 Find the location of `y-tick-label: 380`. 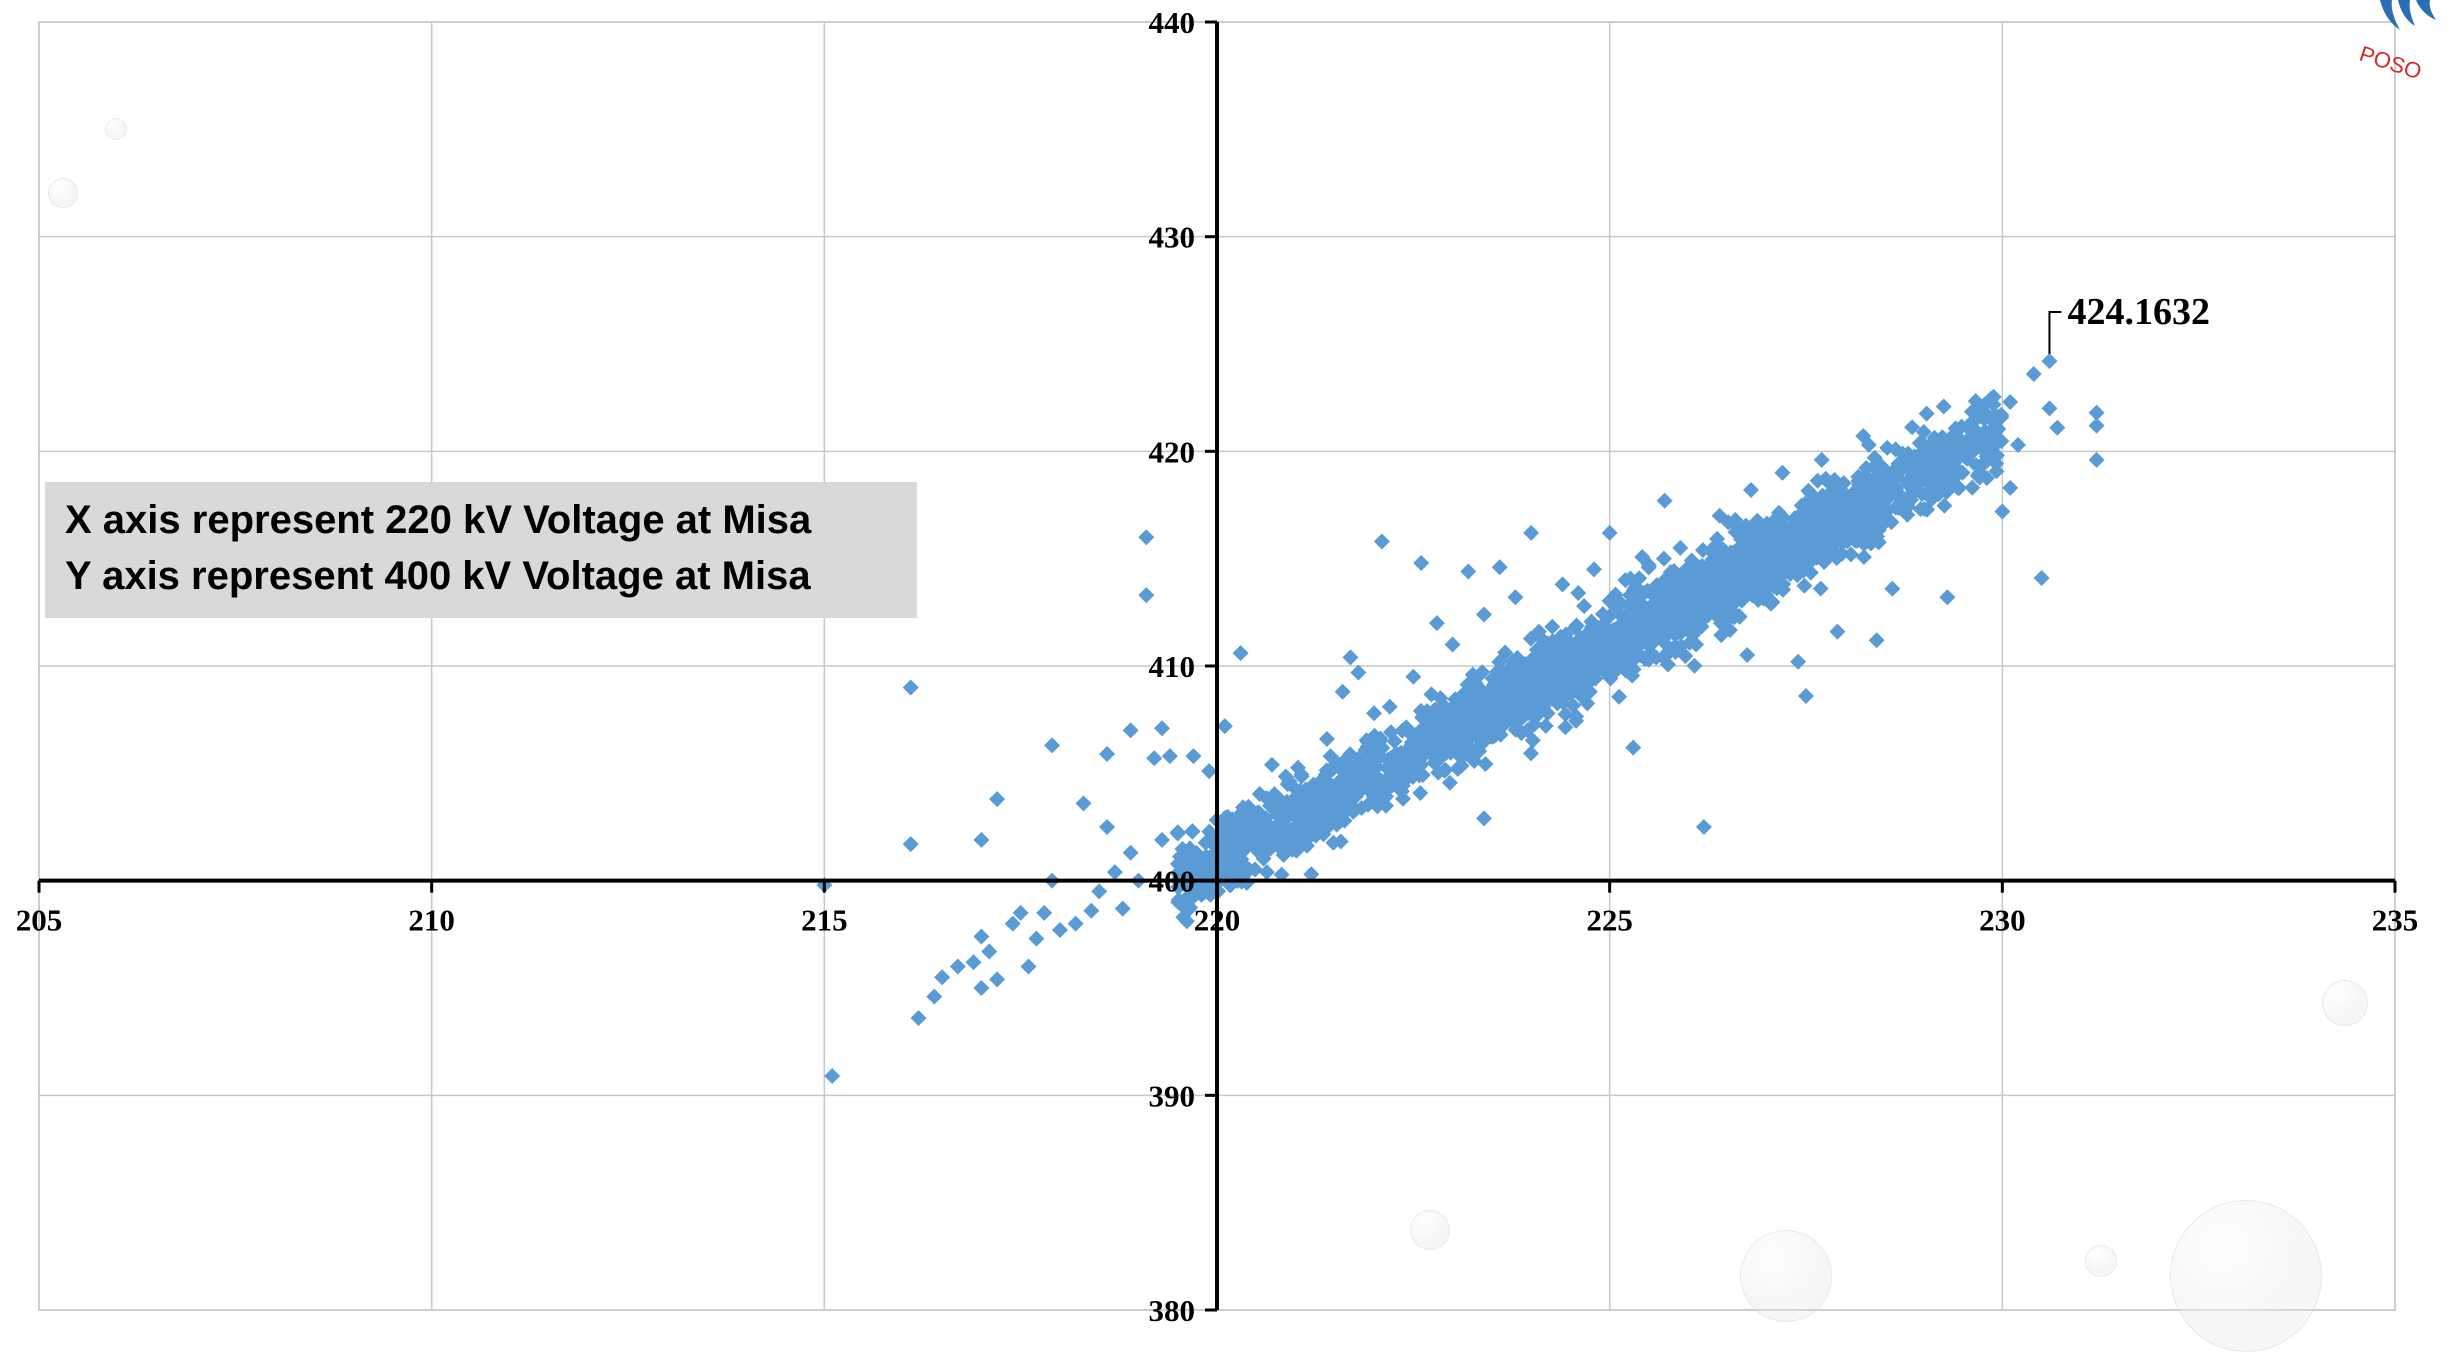

y-tick-label: 380 is located at coordinates (1172, 1310).